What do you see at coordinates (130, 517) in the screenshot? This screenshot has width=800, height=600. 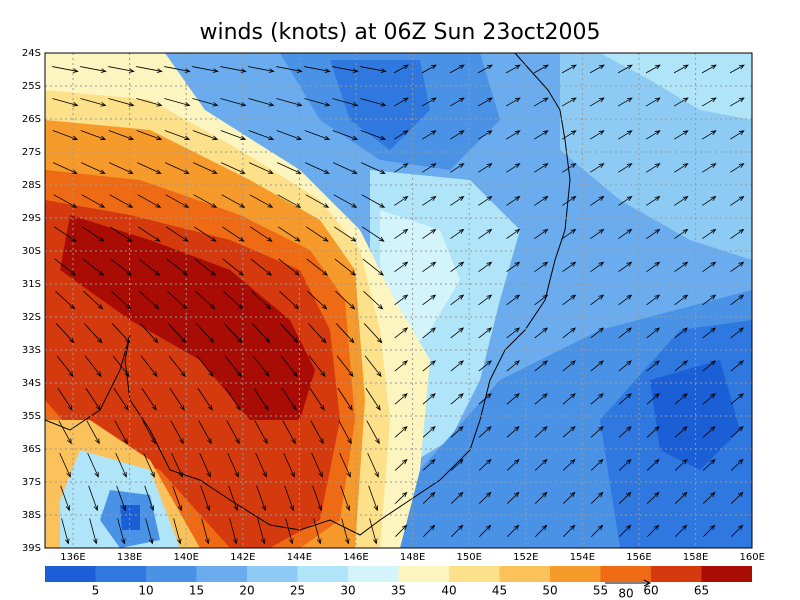 I see `wind-contour` at bounding box center [130, 517].